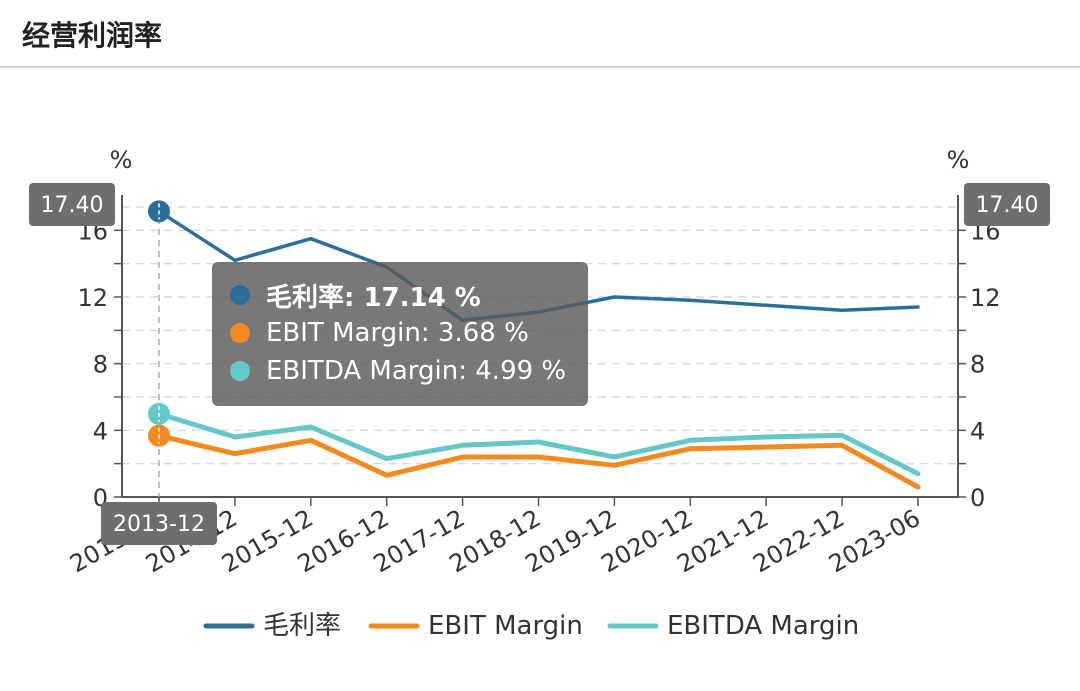 This screenshot has width=1080, height=691. I want to click on legend-label-1: EBIT Margin, so click(505, 626).